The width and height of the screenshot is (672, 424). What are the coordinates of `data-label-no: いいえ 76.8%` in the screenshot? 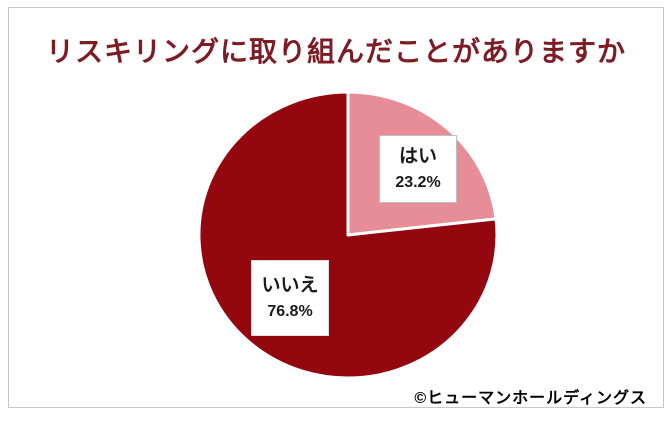 It's located at (290, 298).